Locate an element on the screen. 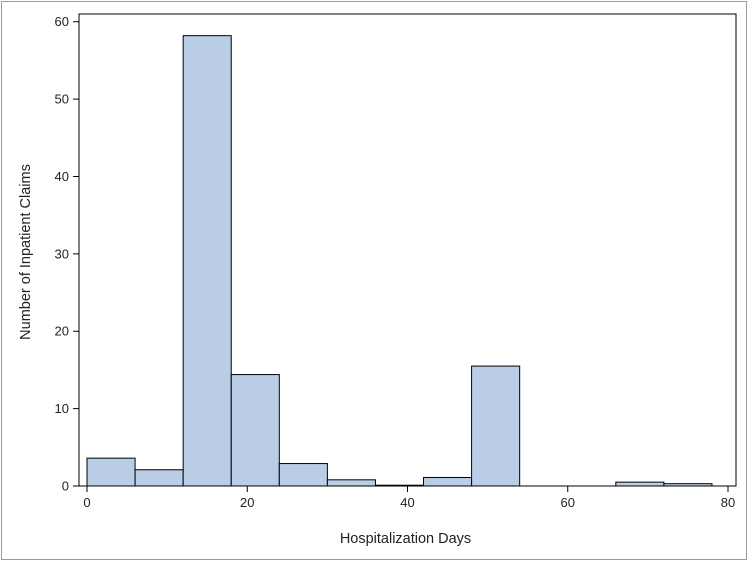  y-axis-title: Number of Inpatient Claims is located at coordinates (26, 252).